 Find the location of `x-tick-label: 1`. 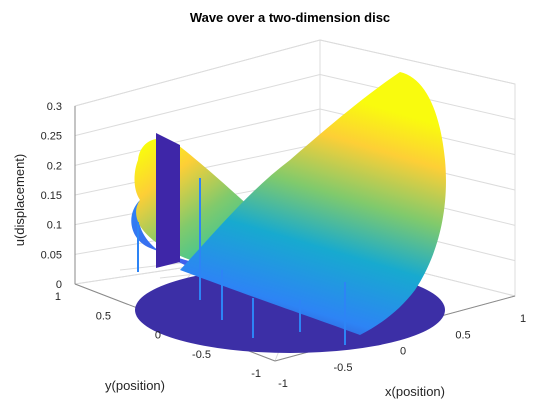

x-tick-label: 1 is located at coordinates (523, 319).